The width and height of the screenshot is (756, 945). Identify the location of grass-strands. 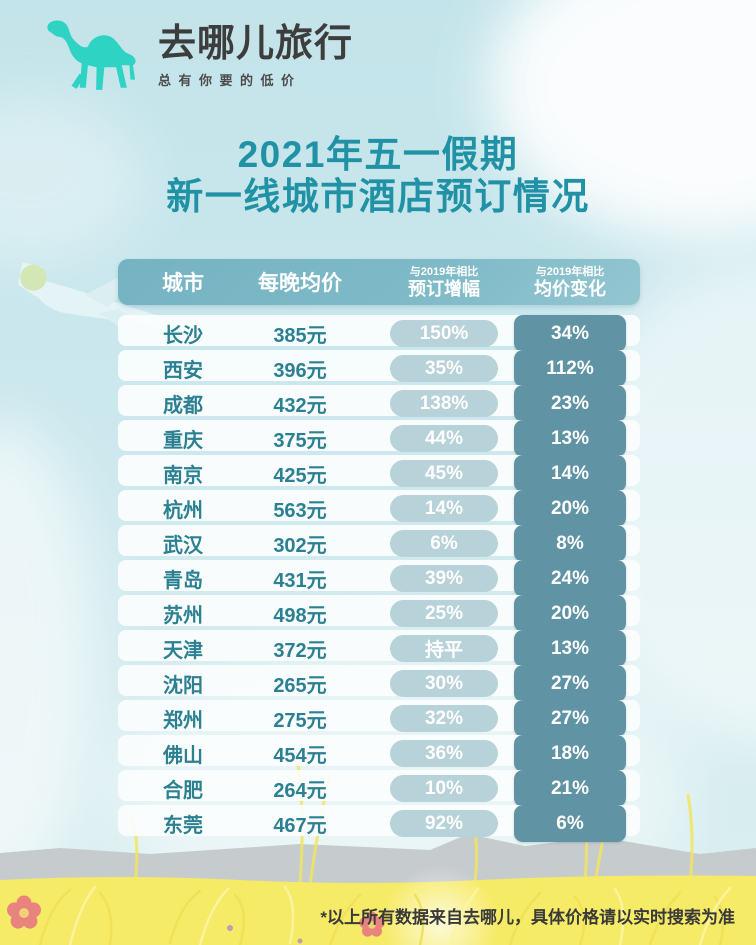
(381, 916).